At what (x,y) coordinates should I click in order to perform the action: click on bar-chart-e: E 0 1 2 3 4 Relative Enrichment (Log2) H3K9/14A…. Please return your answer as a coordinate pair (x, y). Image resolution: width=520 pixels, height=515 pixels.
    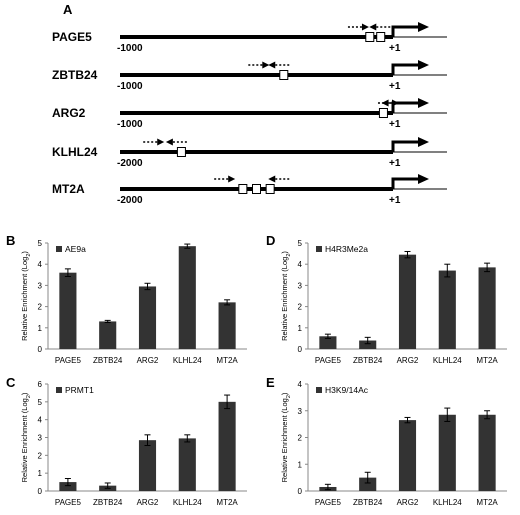
    Looking at the image, I should click on (386, 441).